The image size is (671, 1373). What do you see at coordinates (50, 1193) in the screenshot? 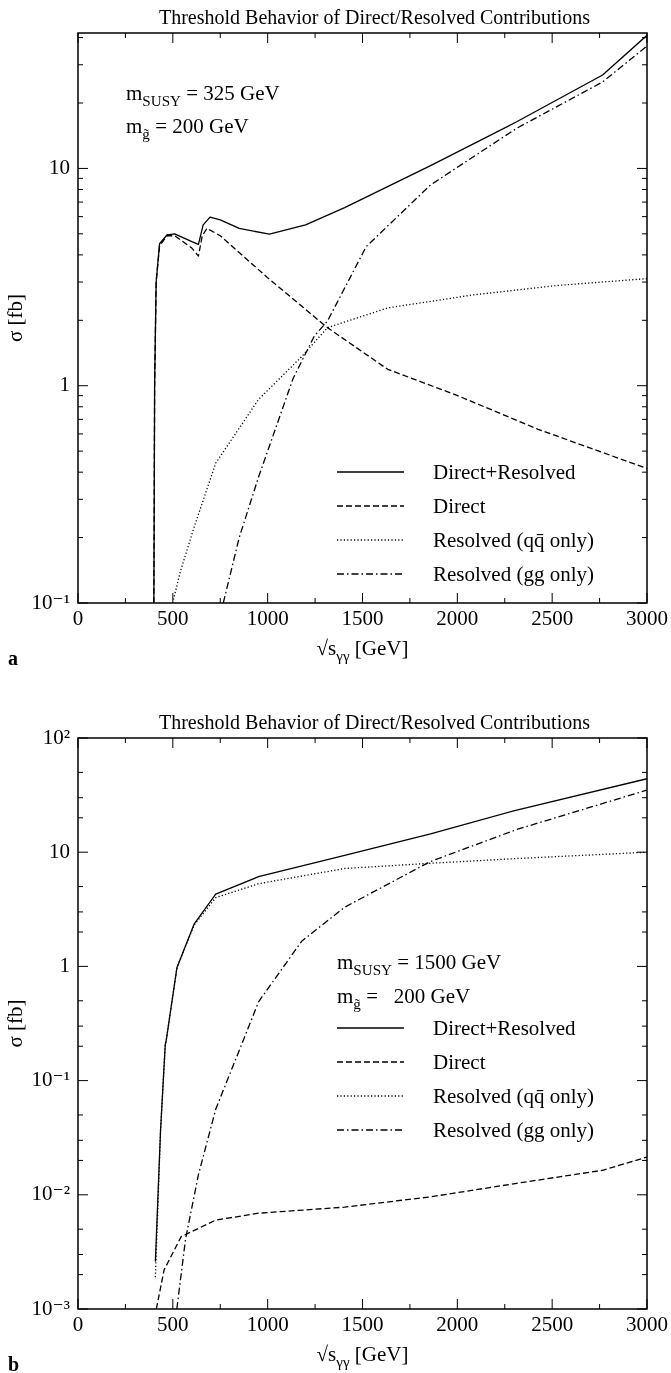
I see `y-tick-label: 10⁻²` at bounding box center [50, 1193].